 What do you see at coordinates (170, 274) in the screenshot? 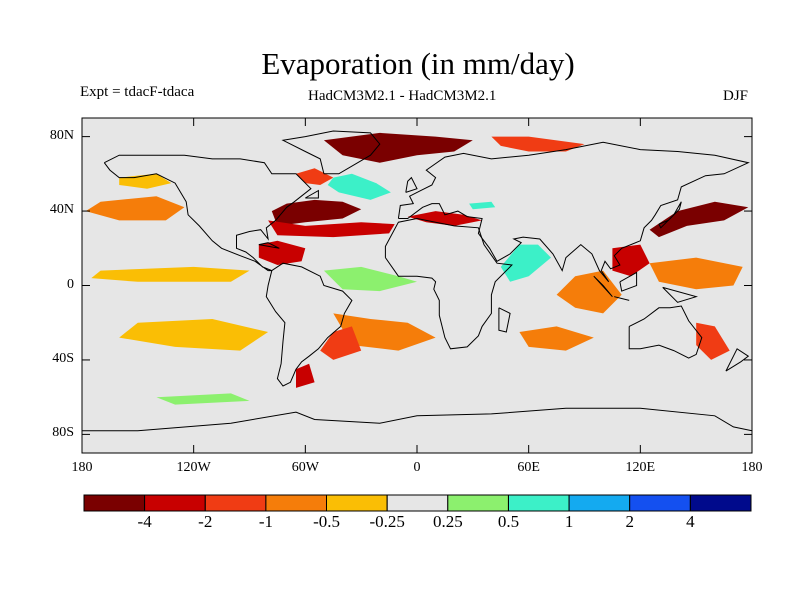
I see `region-east-pacific-band` at bounding box center [170, 274].